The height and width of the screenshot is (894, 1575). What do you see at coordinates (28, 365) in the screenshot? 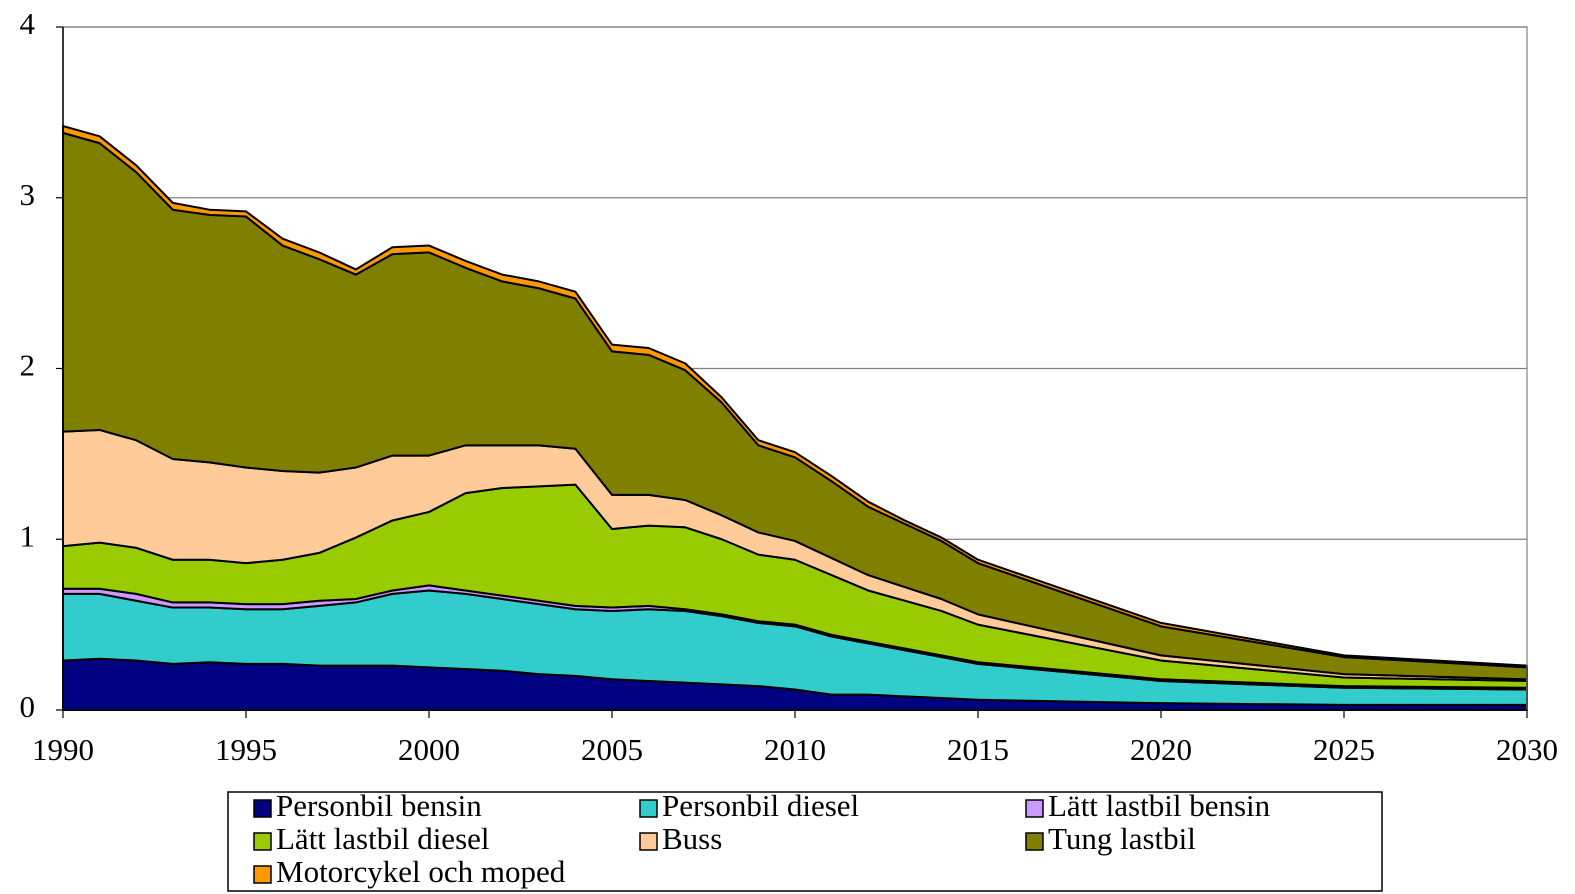
I see `y-tick-label: 2` at bounding box center [28, 365].